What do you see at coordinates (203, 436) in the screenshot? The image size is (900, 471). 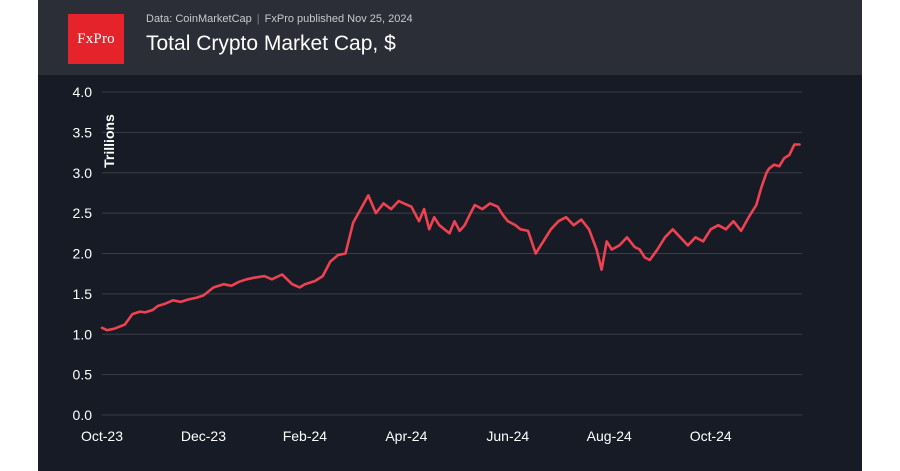 I see `x-tick-label: Dec-23` at bounding box center [203, 436].